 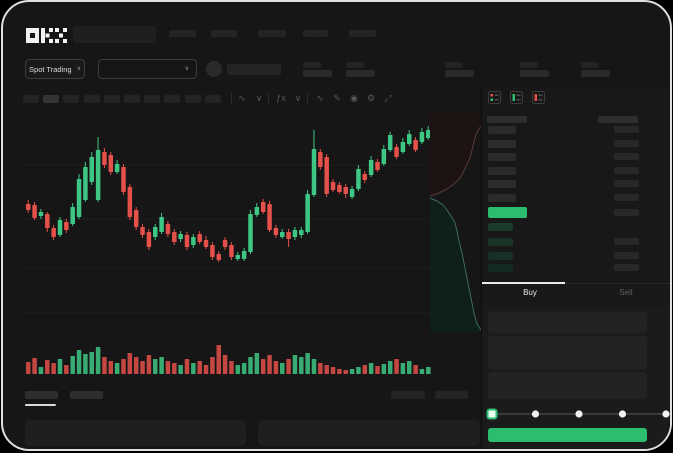 What do you see at coordinates (530, 292) in the screenshot?
I see `tab-buy: Buy` at bounding box center [530, 292].